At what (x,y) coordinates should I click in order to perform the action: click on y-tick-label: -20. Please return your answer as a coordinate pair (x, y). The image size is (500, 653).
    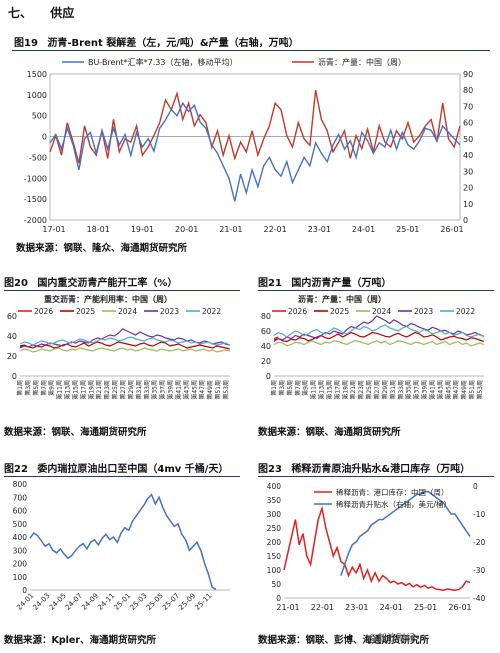
    Looking at the image, I should click on (479, 542).